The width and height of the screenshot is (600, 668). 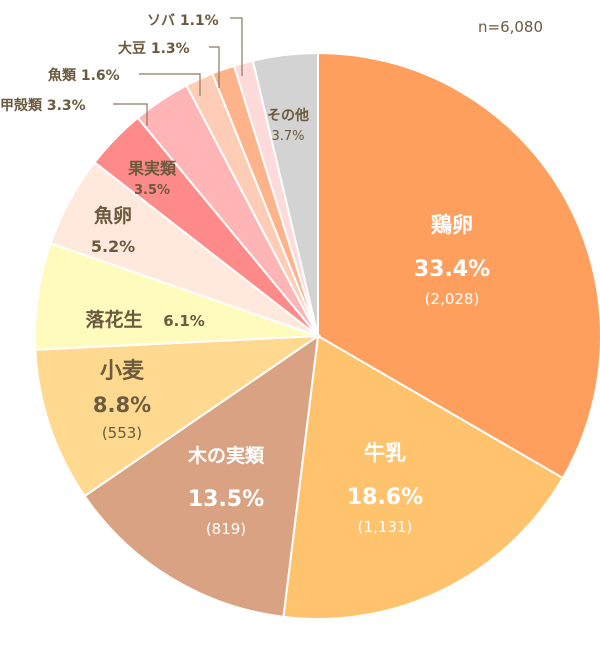 I want to click on slice-10-leader-line, so click(x=214, y=67).